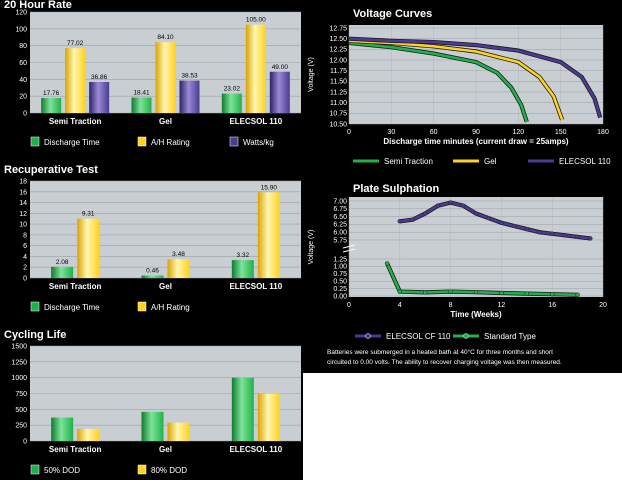 This screenshot has height=485, width=622. Describe the element at coordinates (21, 29) in the screenshot. I see `hour-rate-ytick-label: 100` at that location.